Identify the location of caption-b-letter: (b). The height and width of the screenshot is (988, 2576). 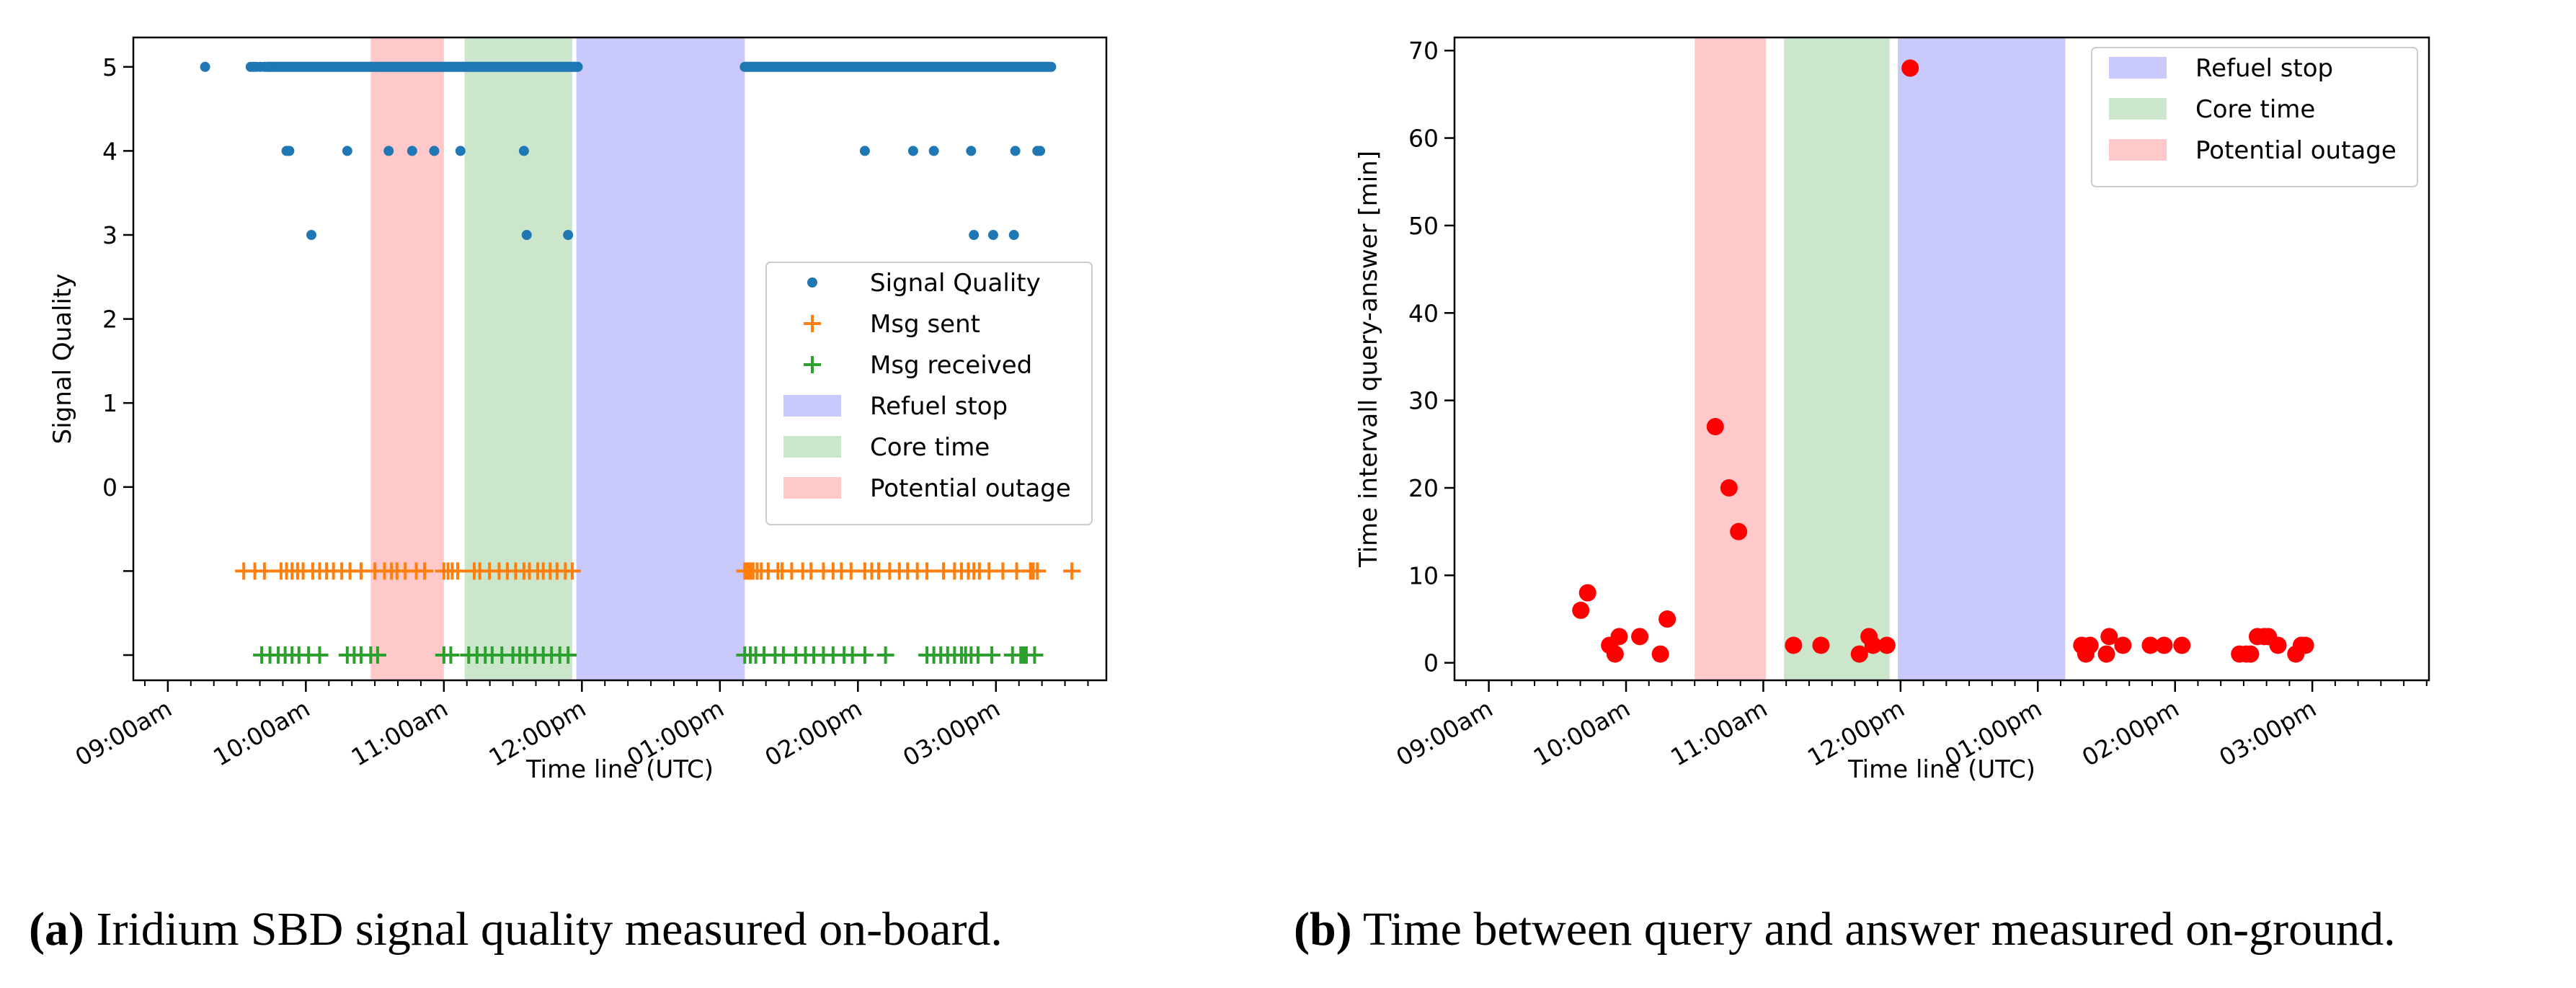
(1323, 929).